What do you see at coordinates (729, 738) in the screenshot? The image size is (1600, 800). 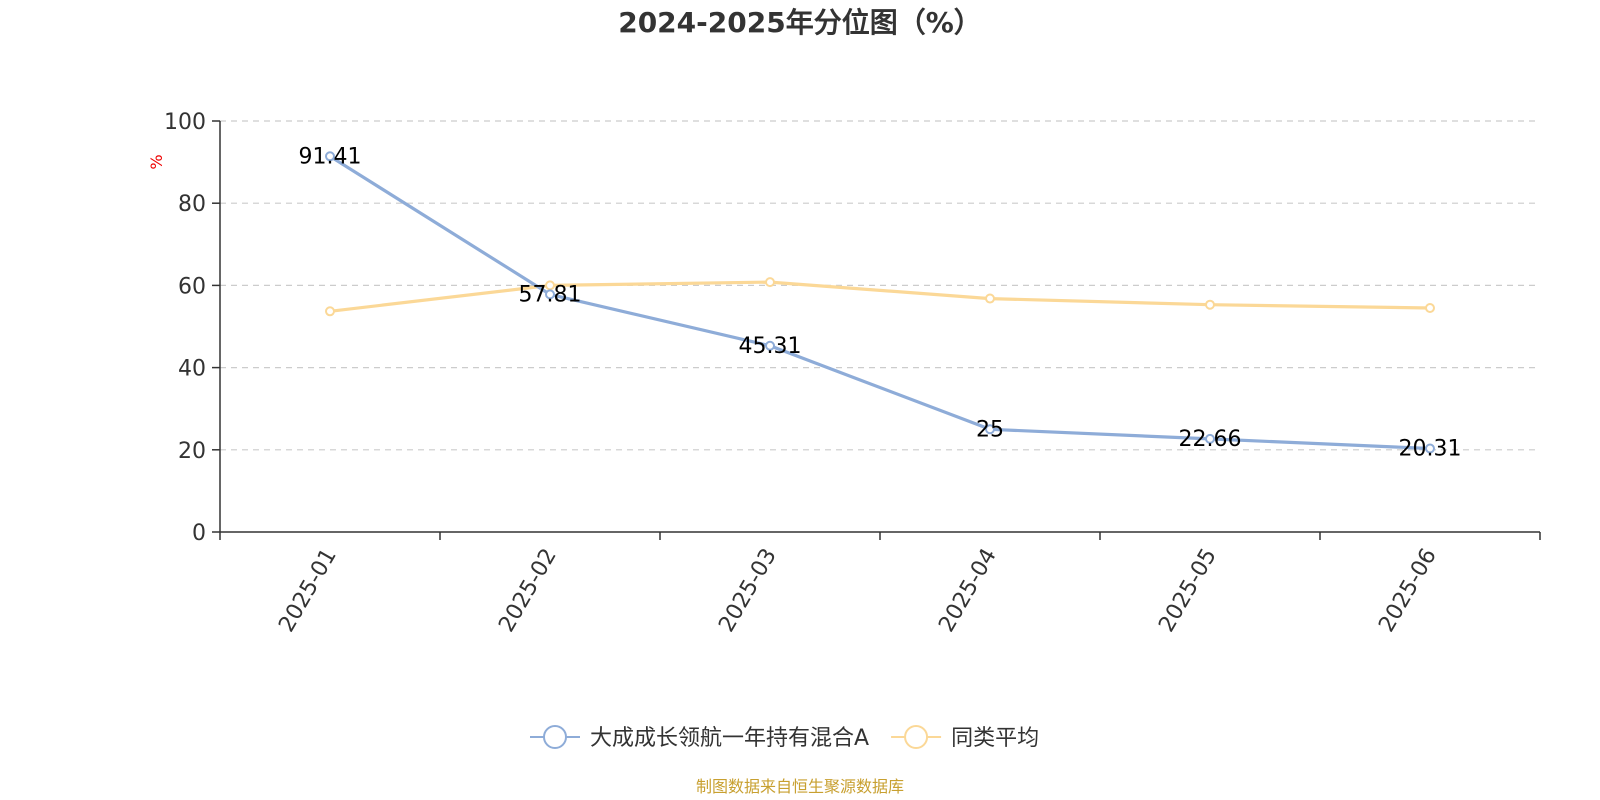 I see `legend-label: 大成成长领航一年持有混合A` at bounding box center [729, 738].